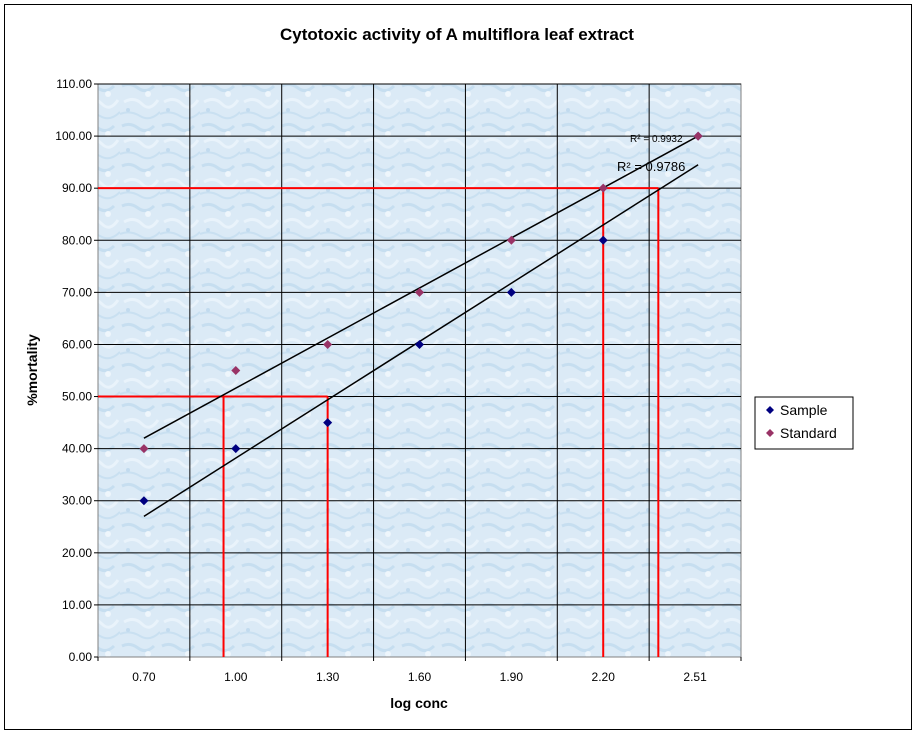 The image size is (918, 736). What do you see at coordinates (77, 344) in the screenshot?
I see `y-tick-label: 60.00` at bounding box center [77, 344].